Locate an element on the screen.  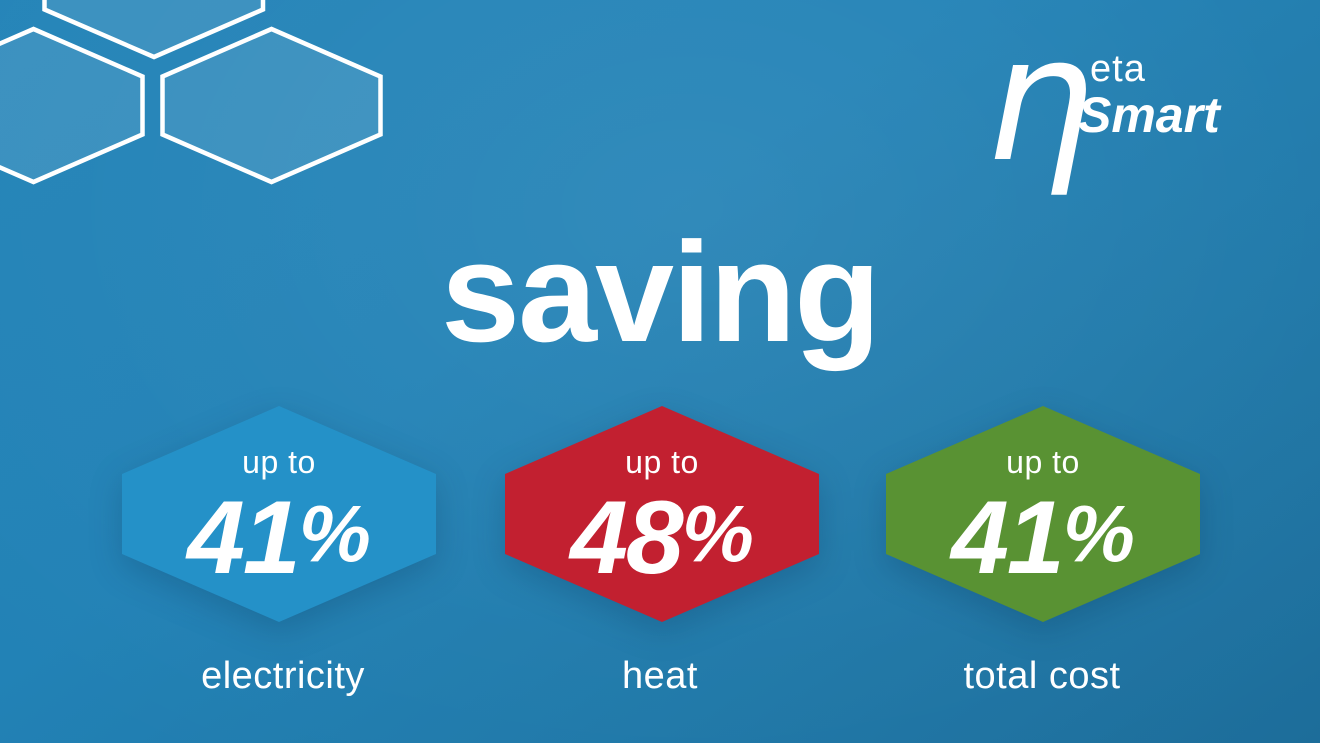
hexagon-shape-green is located at coordinates (1043, 514).